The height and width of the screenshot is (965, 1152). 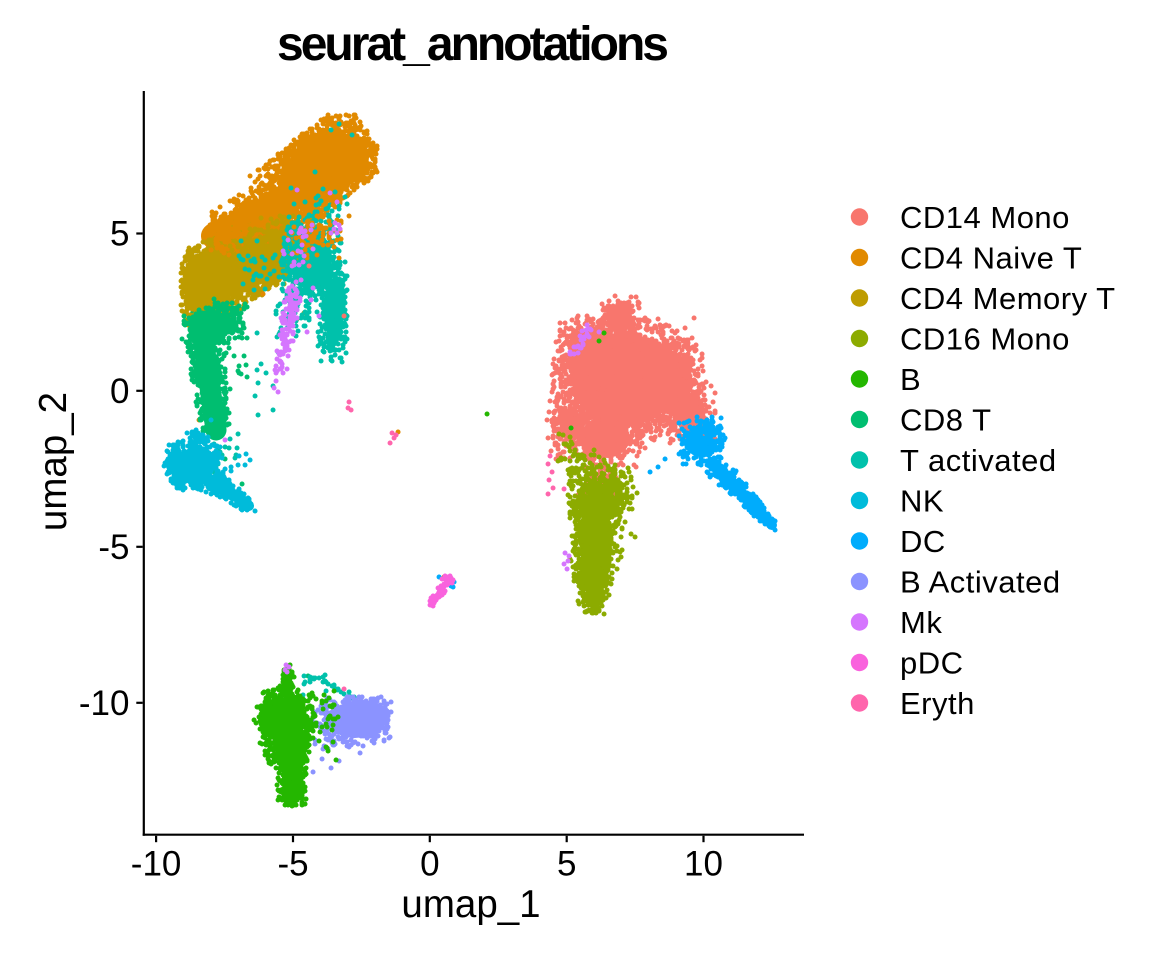 What do you see at coordinates (946, 419) in the screenshot?
I see `svg-text: CD8 T` at bounding box center [946, 419].